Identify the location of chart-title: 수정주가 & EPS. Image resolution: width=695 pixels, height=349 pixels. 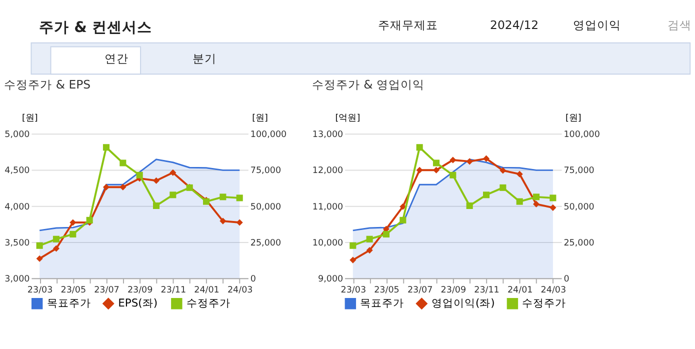
(47, 85).